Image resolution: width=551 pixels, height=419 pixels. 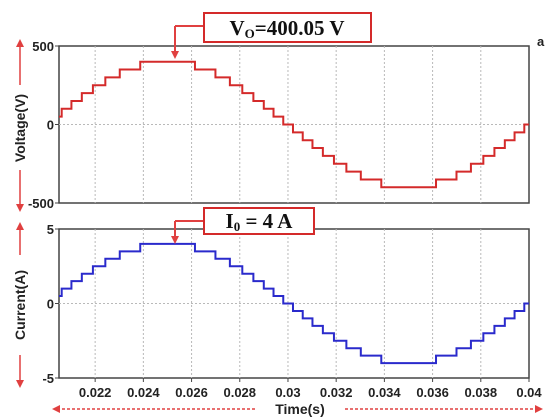 I want to click on x-tick-label: 0.03, so click(x=287, y=392).